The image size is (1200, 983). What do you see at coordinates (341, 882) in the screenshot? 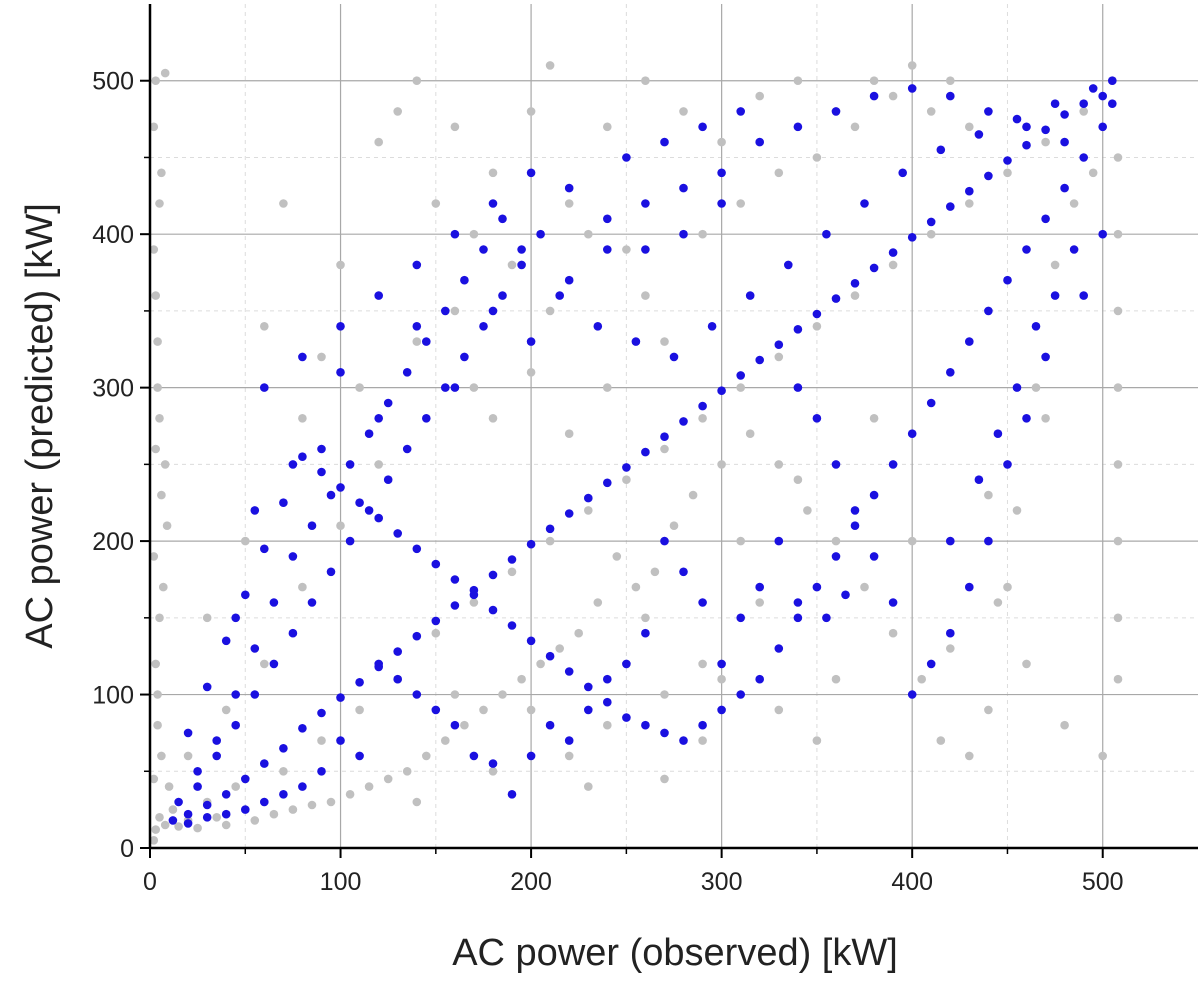
I see `x-tick-label: 100` at bounding box center [341, 882].